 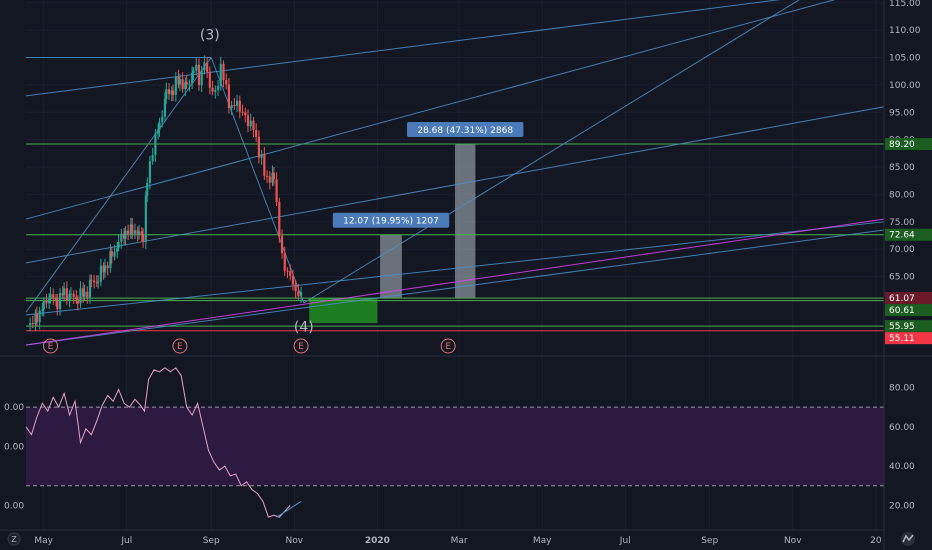 I want to click on earnings-marker, so click(x=51, y=346).